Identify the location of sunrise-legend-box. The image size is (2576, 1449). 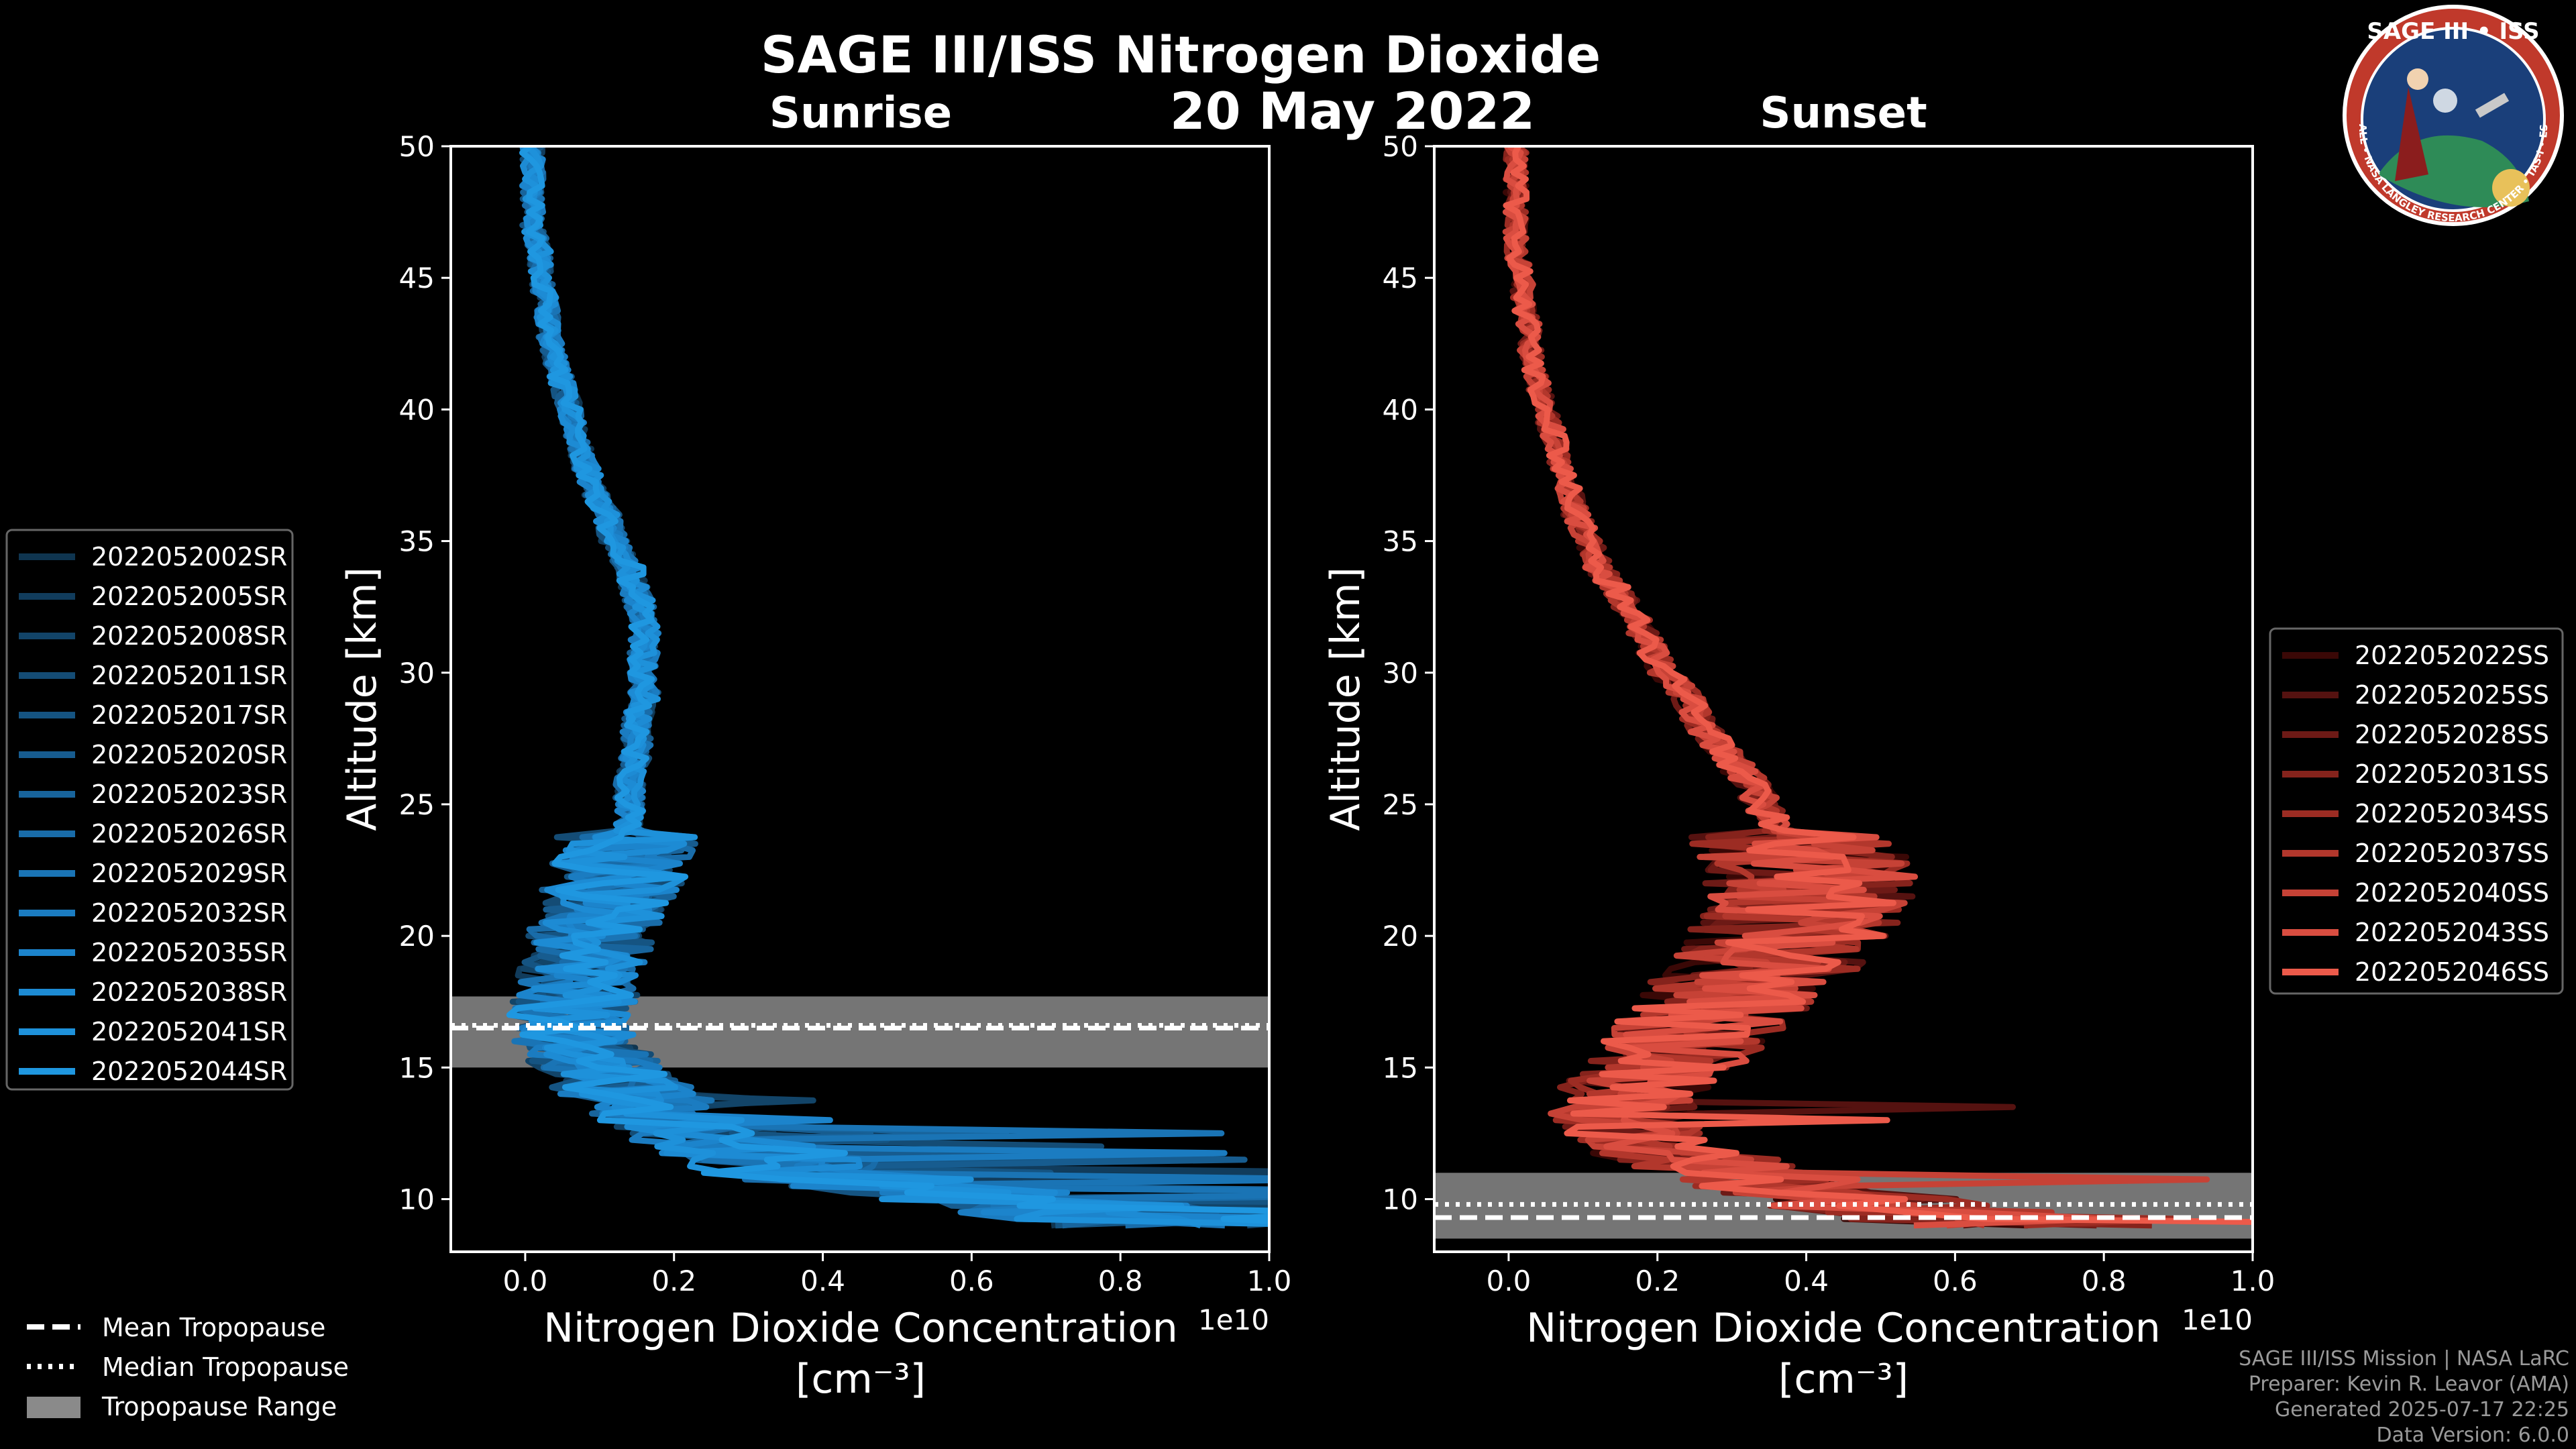
(149, 810).